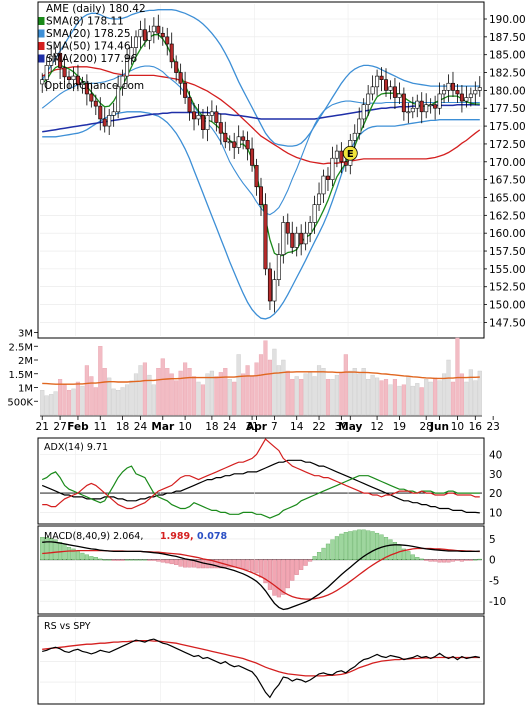 This screenshot has width=526, height=706. I want to click on watermark-text: OptionChance.com, so click(94, 86).